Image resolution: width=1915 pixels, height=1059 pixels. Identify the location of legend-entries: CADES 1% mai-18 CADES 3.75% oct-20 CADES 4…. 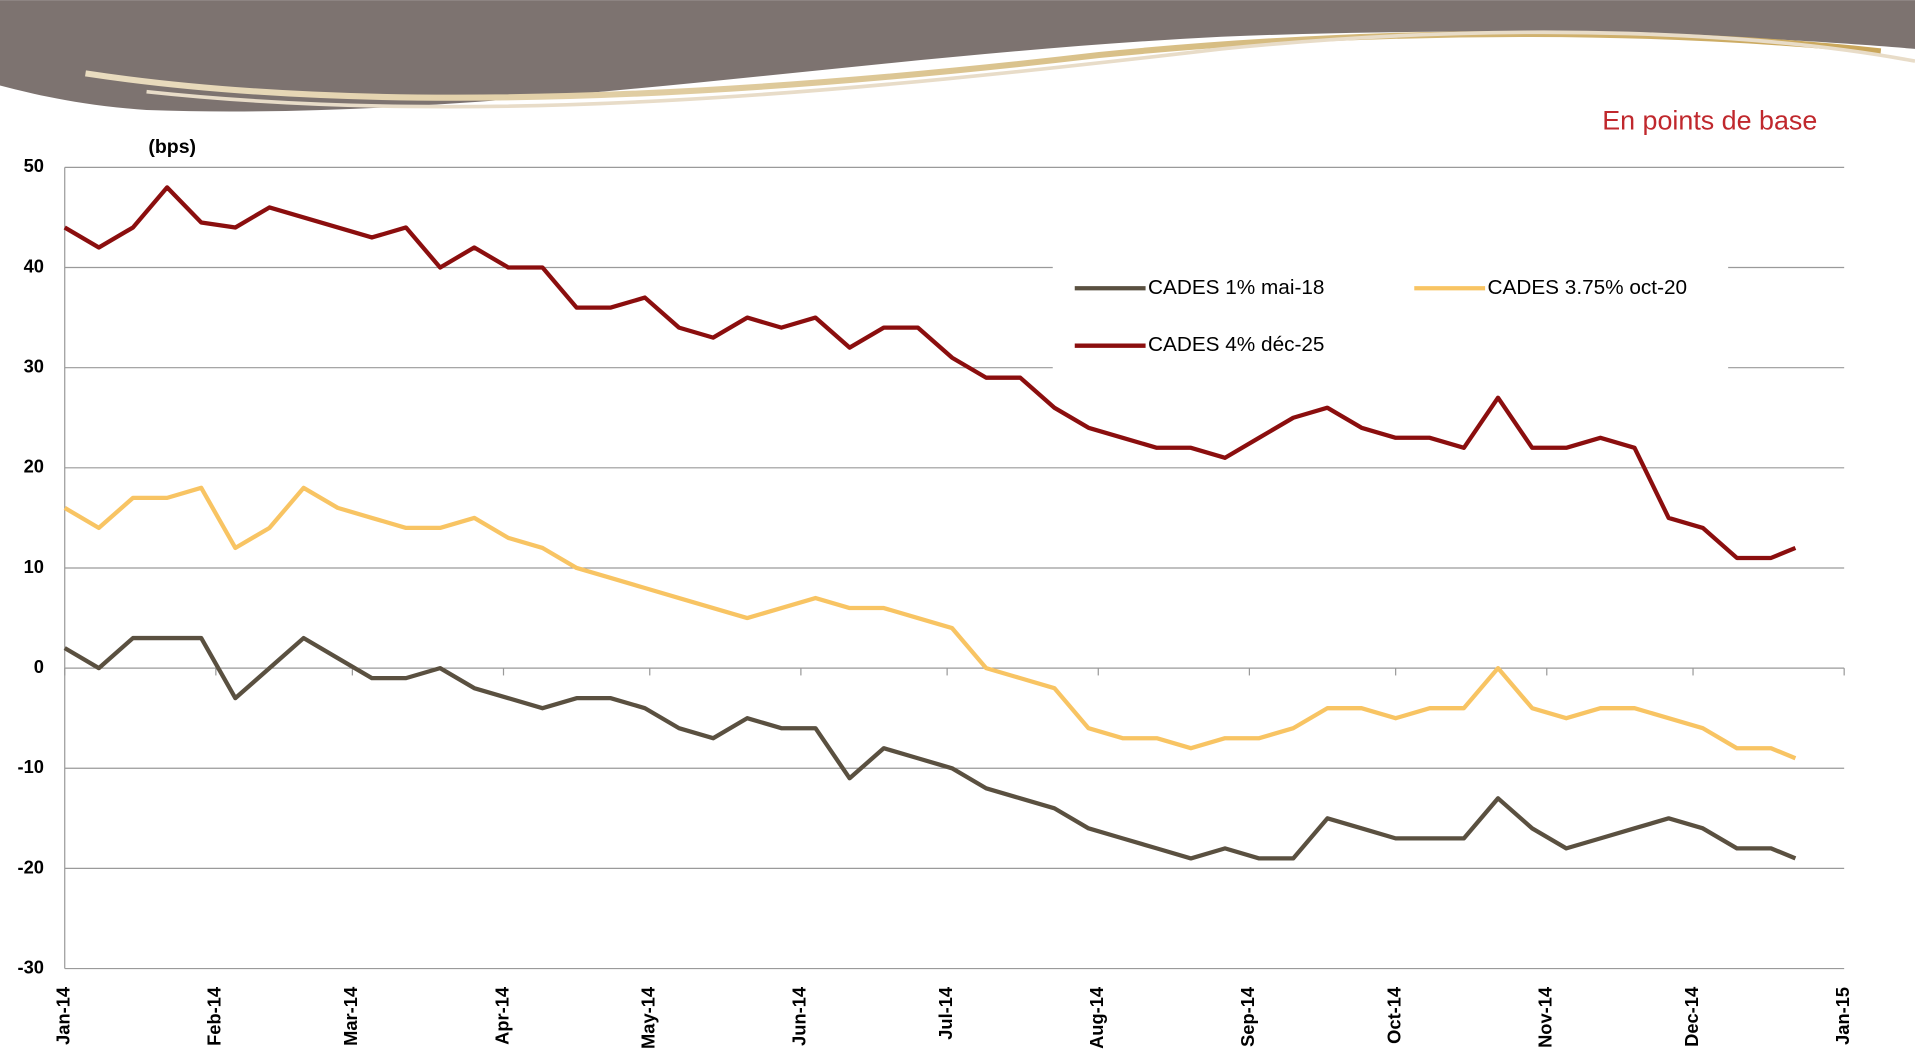
(1381, 316).